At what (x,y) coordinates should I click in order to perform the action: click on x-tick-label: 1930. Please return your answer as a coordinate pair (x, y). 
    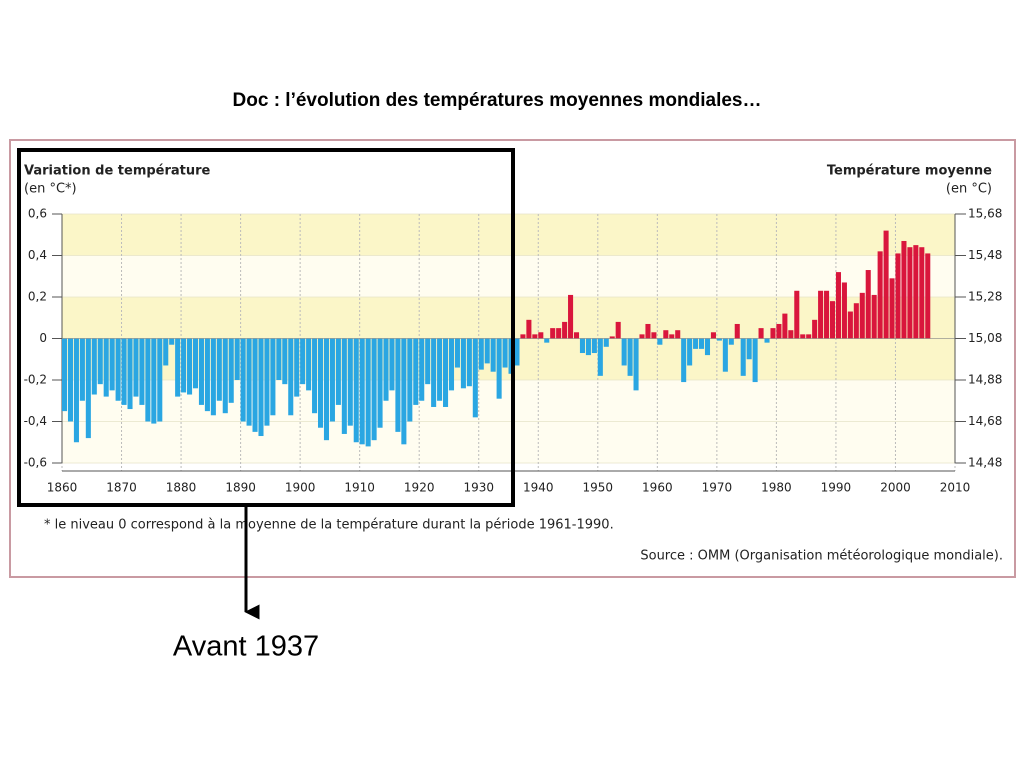
    Looking at the image, I should click on (478, 488).